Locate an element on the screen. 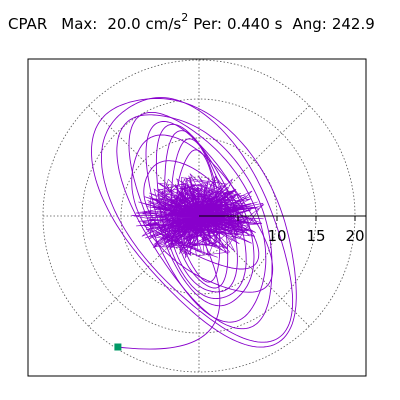  ang-value: 242.9 is located at coordinates (353, 24).